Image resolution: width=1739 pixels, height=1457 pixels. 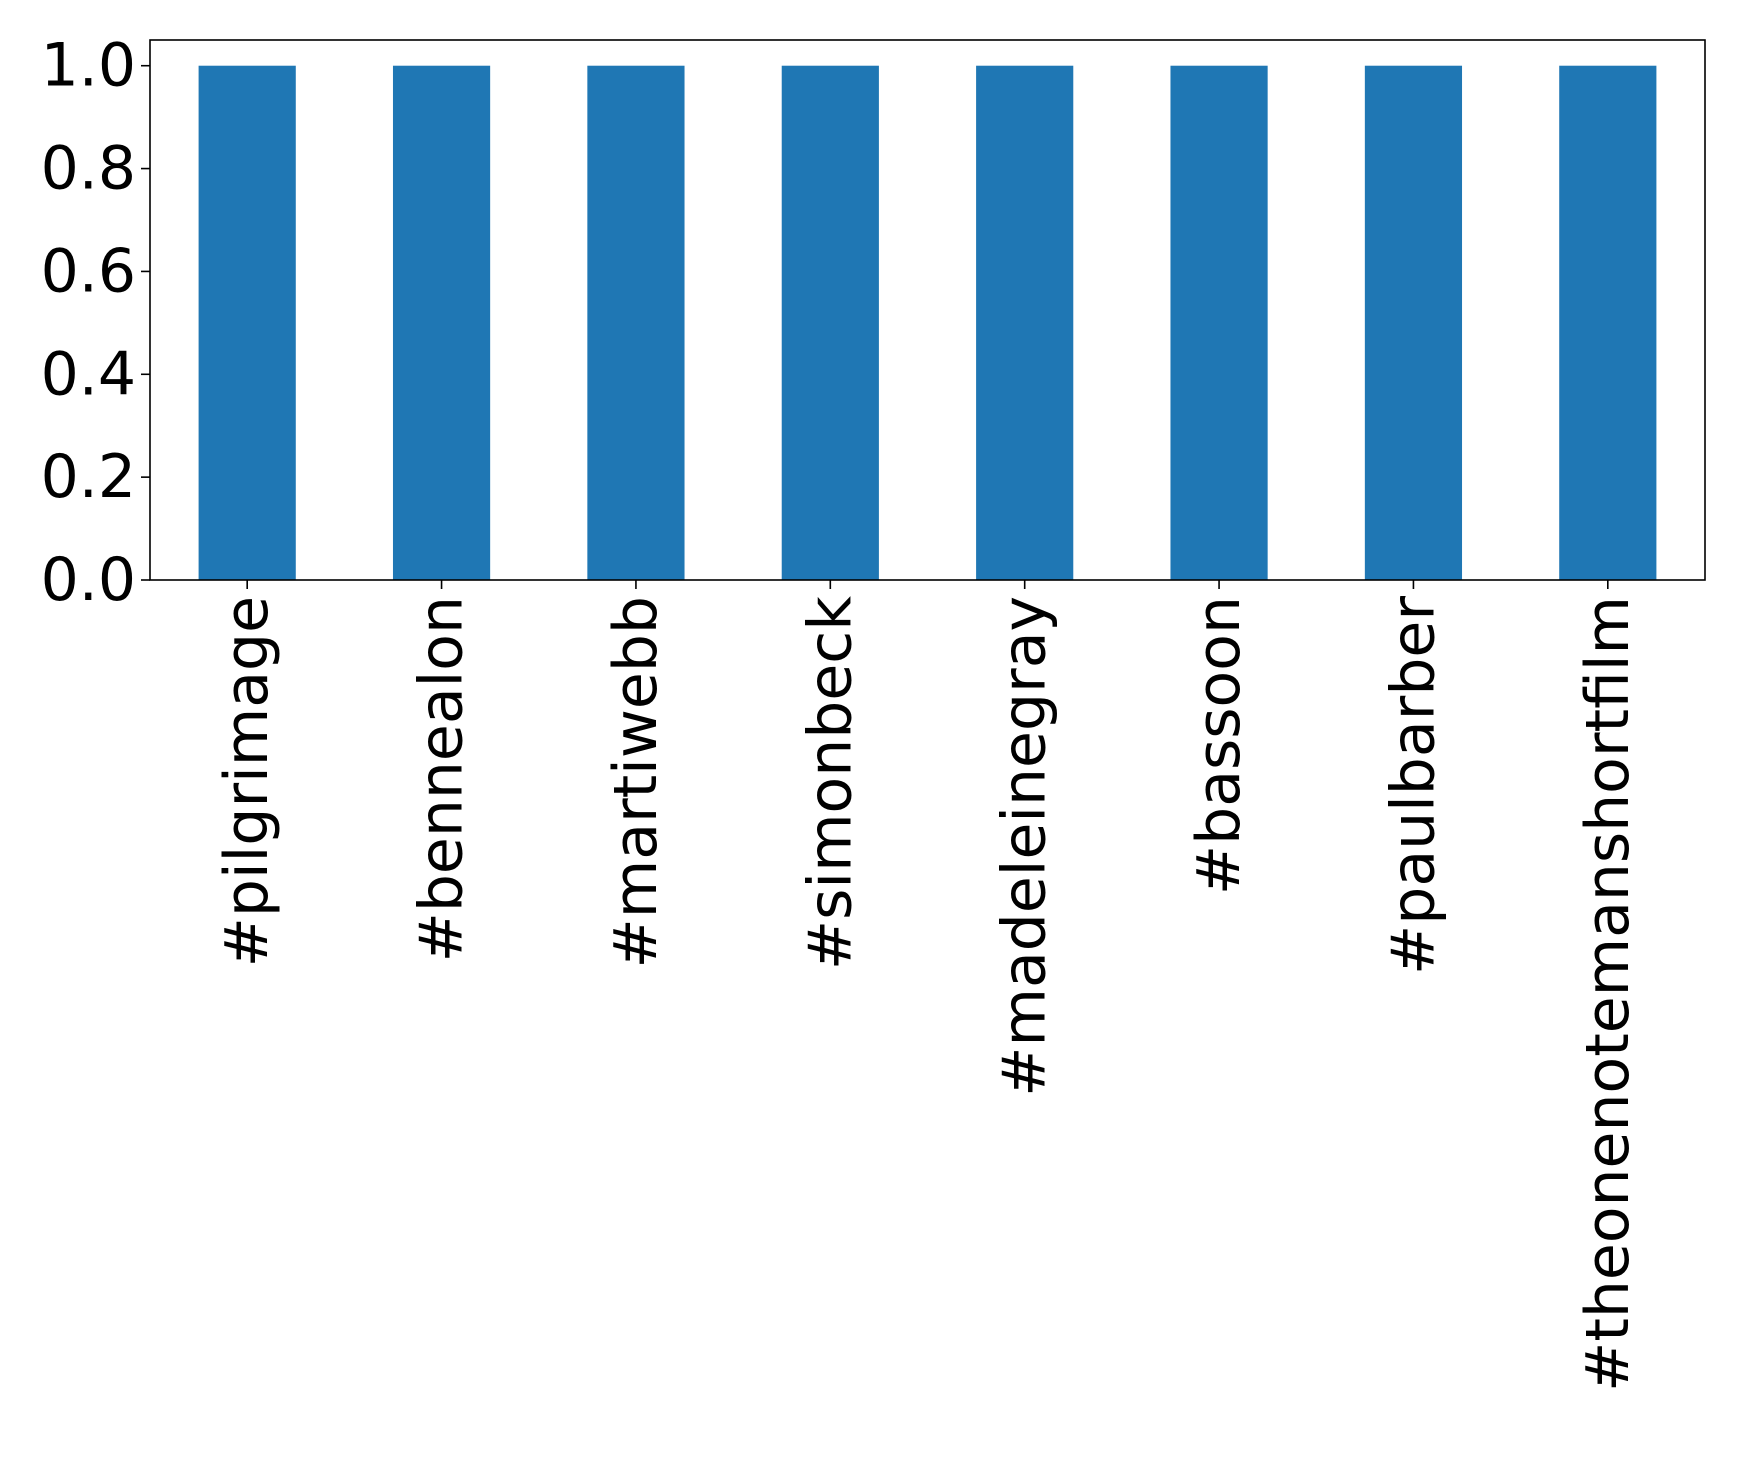 I want to click on x-tick-label: #simonbeck, so click(x=830, y=783).